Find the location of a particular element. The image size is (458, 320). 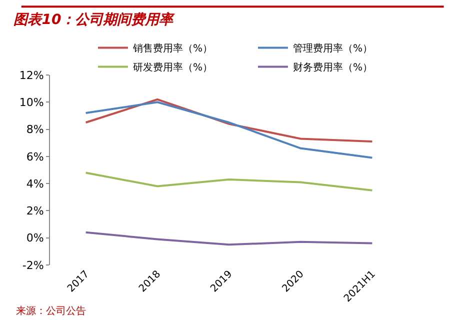

y-tick-label: 8% is located at coordinates (35, 129).